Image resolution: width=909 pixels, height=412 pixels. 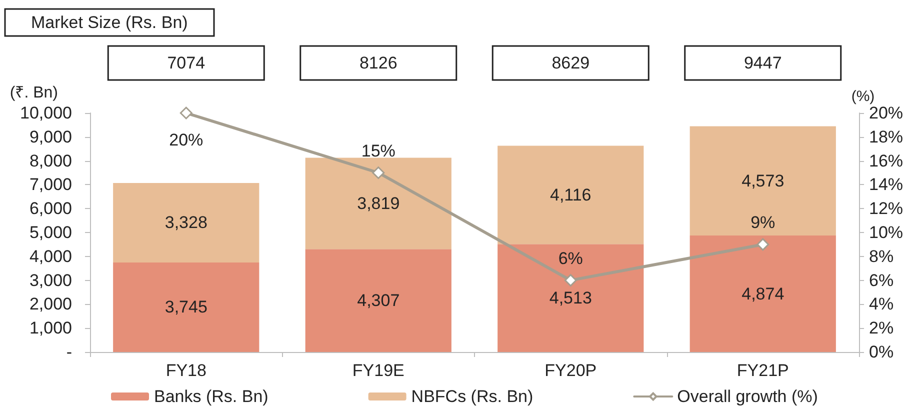 What do you see at coordinates (881, 256) in the screenshot?
I see `y2-tick-label: 8%` at bounding box center [881, 256].